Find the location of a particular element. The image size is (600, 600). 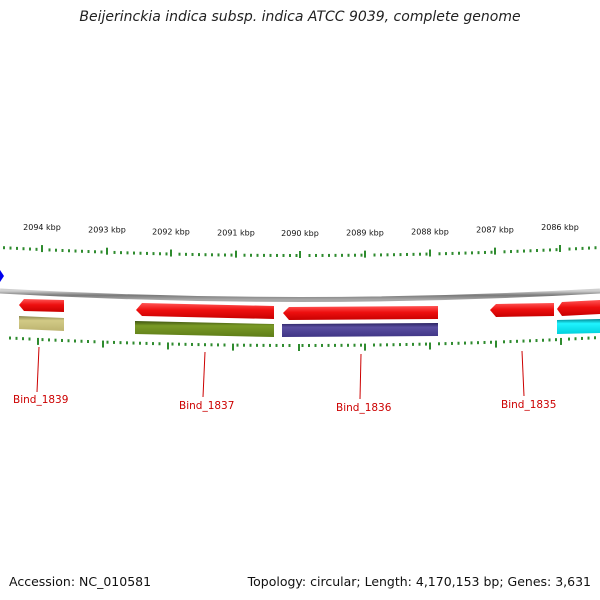

feature-bars is located at coordinates (309, 326).